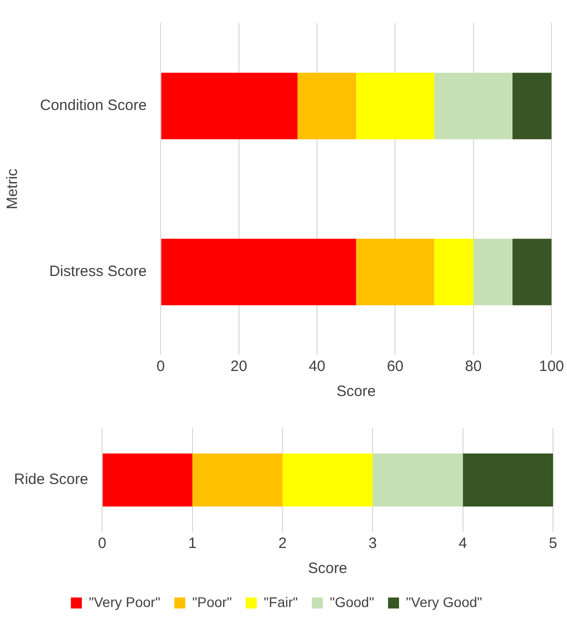  I want to click on x-tick-label: 80, so click(473, 367).